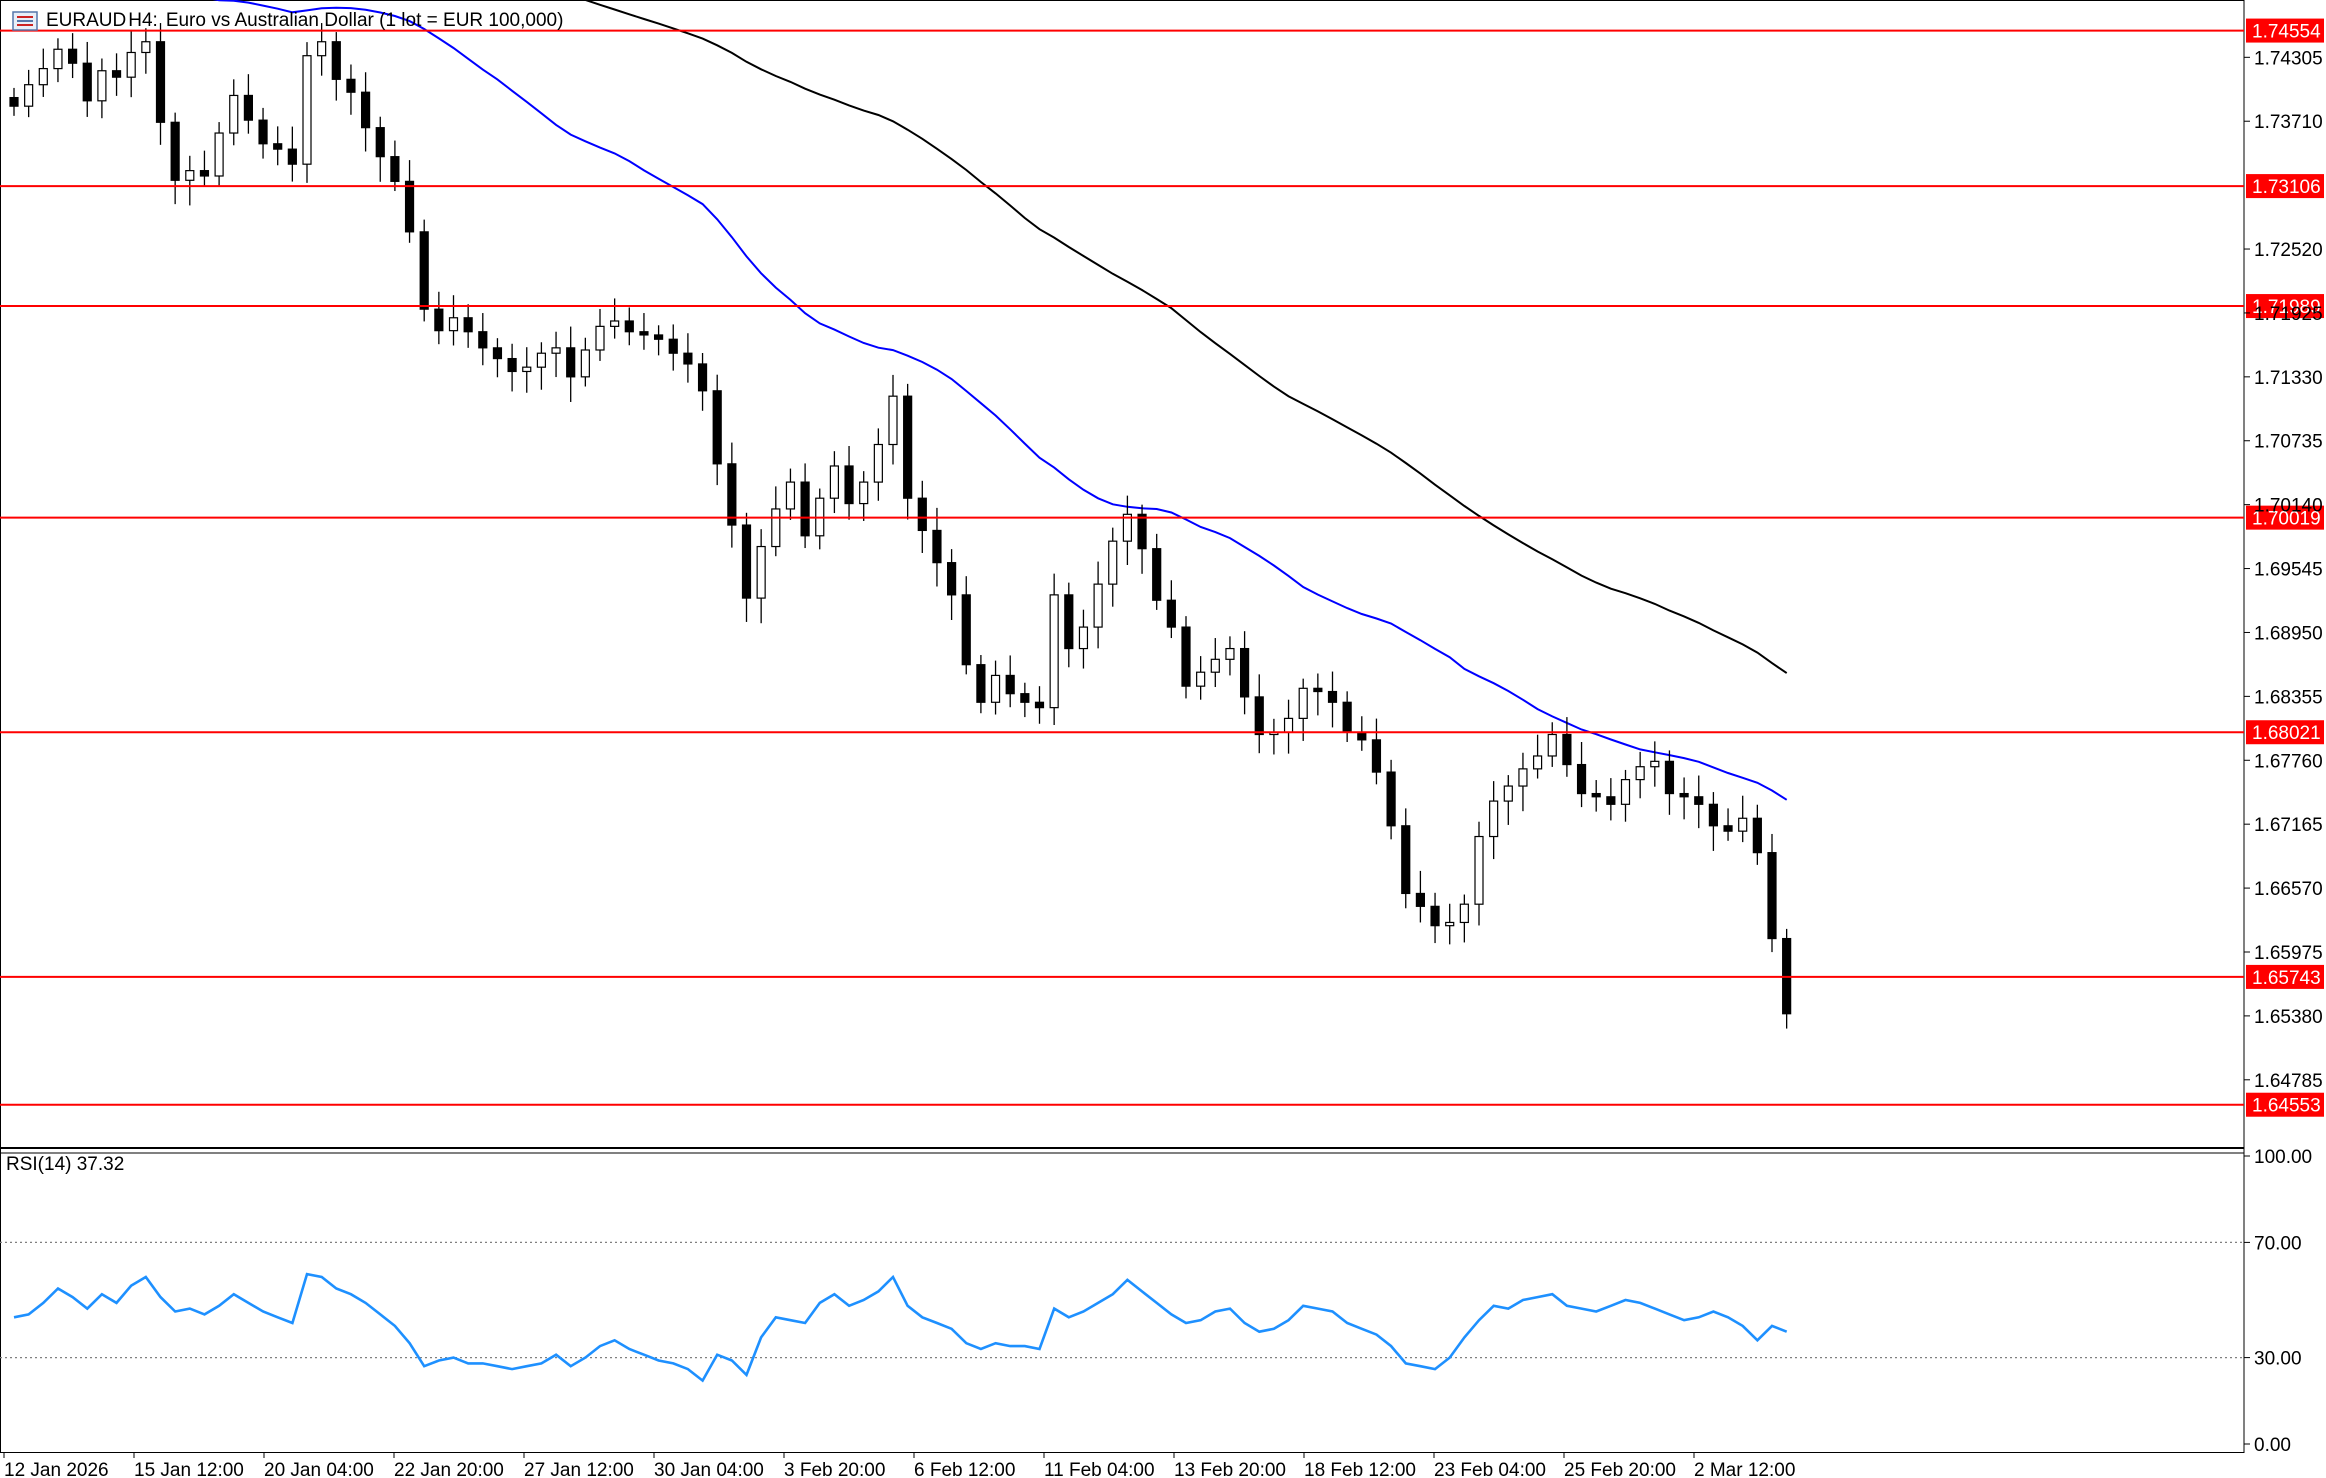  What do you see at coordinates (1162, 976) in the screenshot?
I see `price-level-6: 1.65743` at bounding box center [1162, 976].